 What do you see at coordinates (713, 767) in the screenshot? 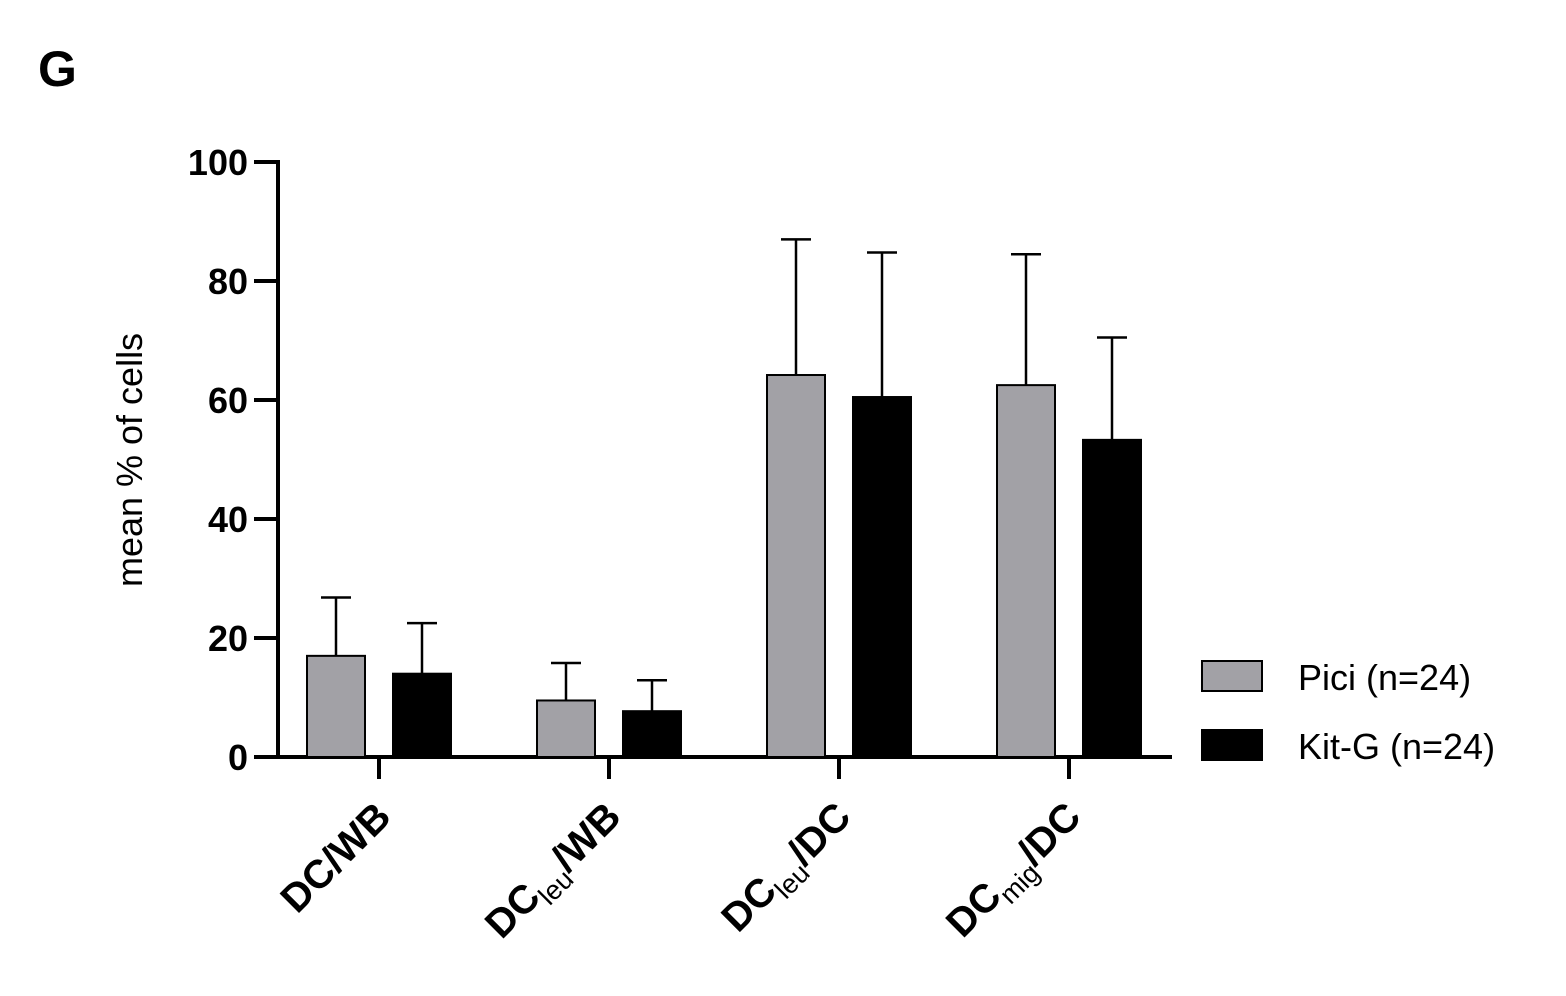
I see `x-axis` at bounding box center [713, 767].